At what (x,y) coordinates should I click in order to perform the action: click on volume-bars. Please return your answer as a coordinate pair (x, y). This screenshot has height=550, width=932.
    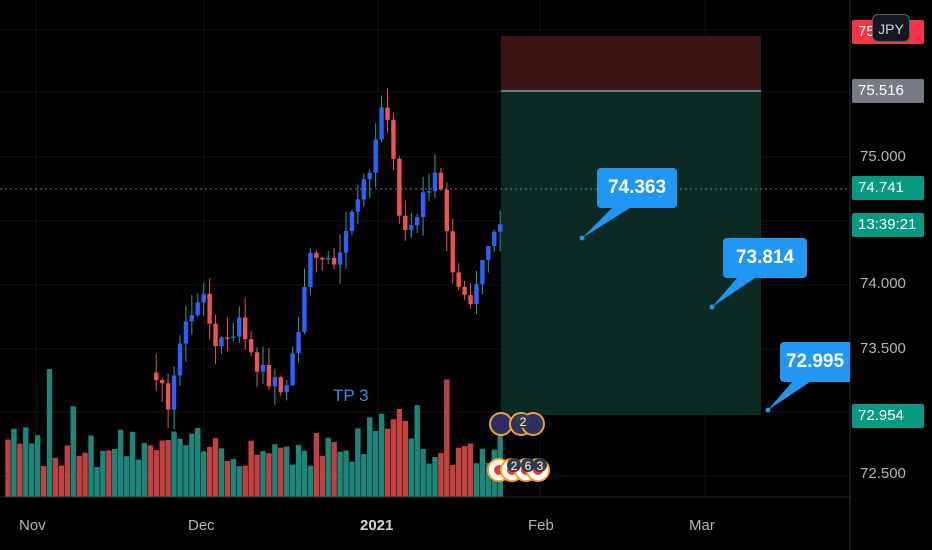
    Looking at the image, I should click on (254, 433).